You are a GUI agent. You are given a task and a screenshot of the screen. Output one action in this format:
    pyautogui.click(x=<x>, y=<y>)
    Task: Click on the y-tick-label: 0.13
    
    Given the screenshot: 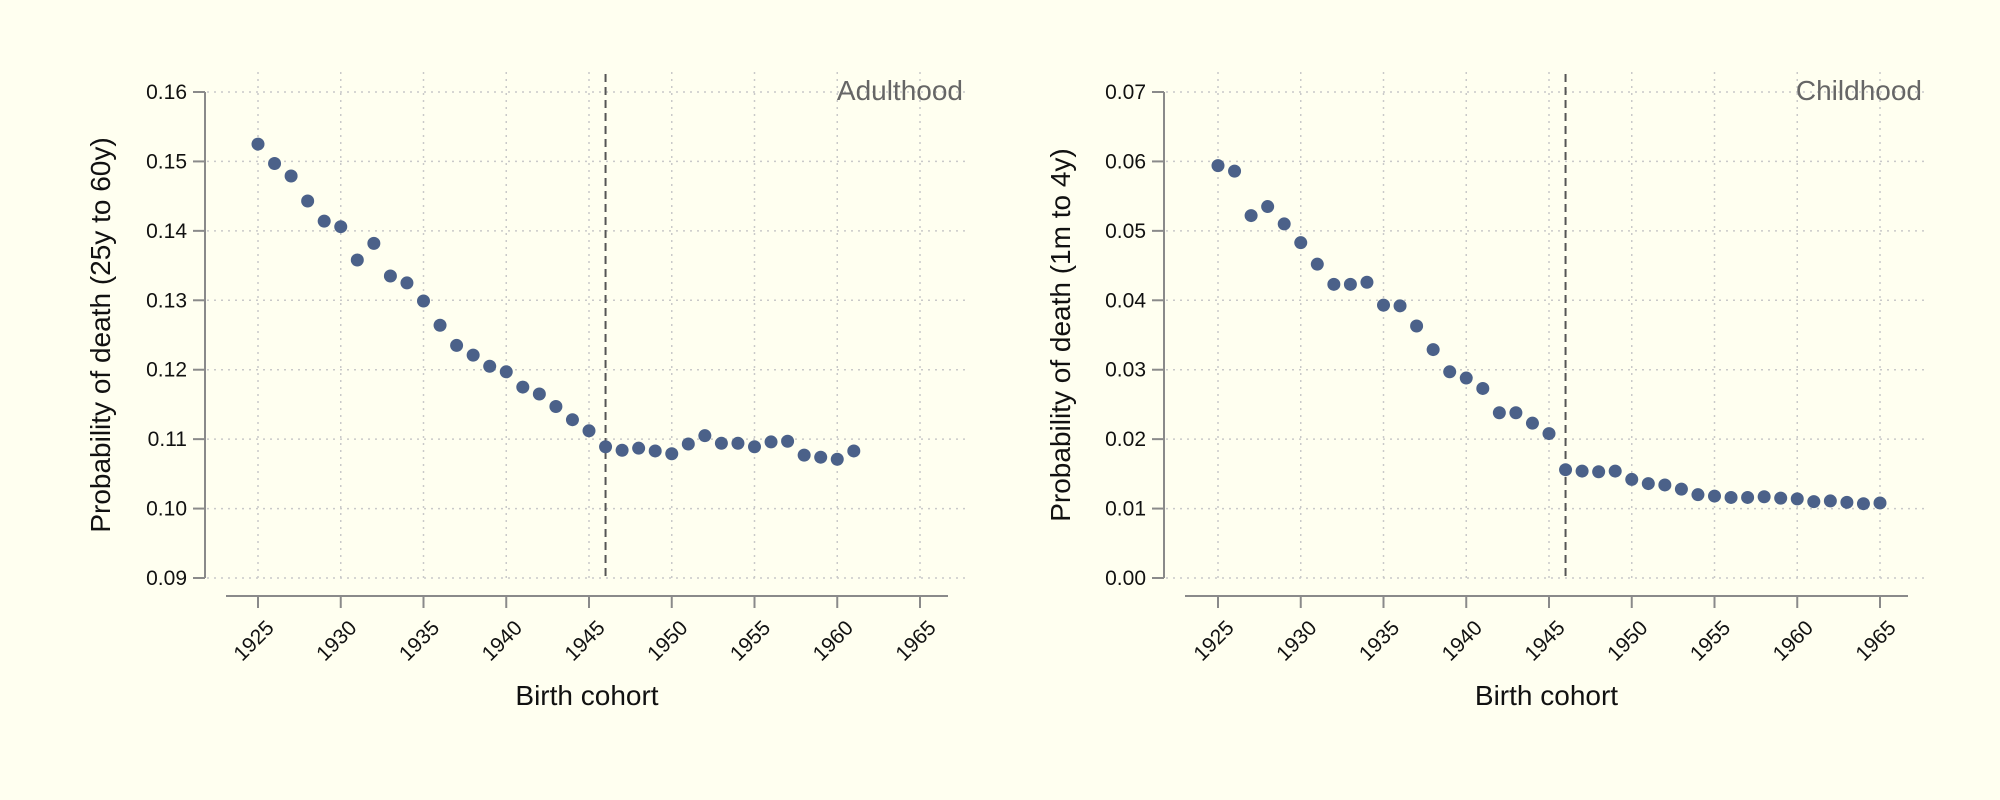 What is the action you would take?
    pyautogui.click(x=166, y=300)
    